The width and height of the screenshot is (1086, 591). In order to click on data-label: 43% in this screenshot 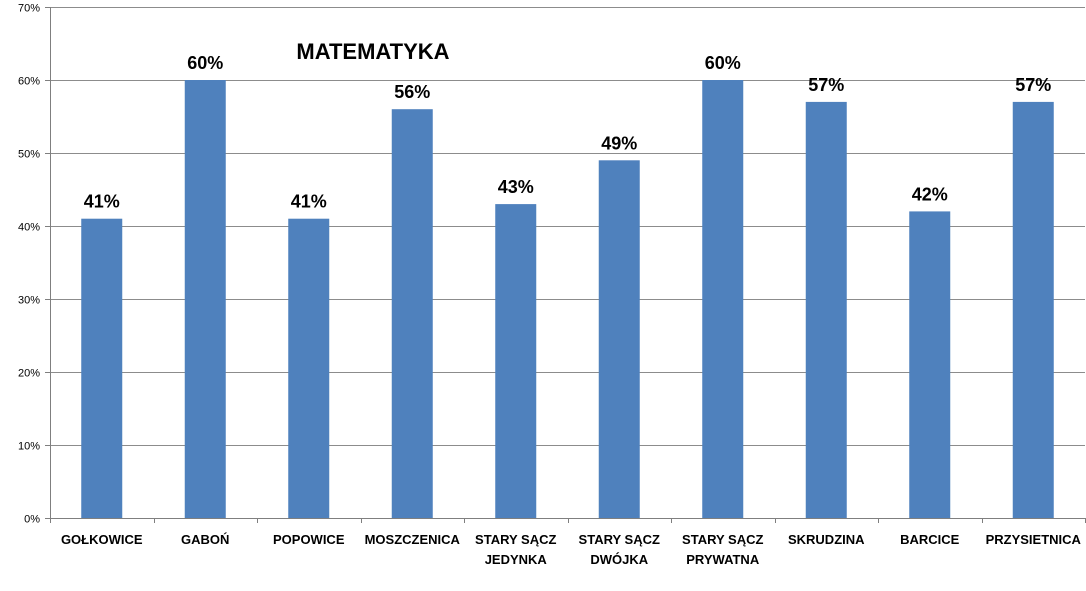, I will do `click(516, 187)`.